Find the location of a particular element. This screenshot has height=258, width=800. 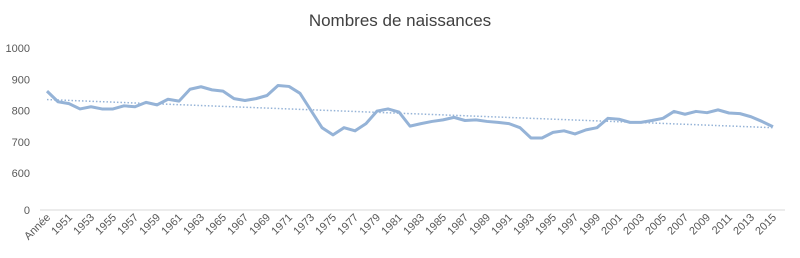

x-tick-label: 1977 is located at coordinates (348, 225).